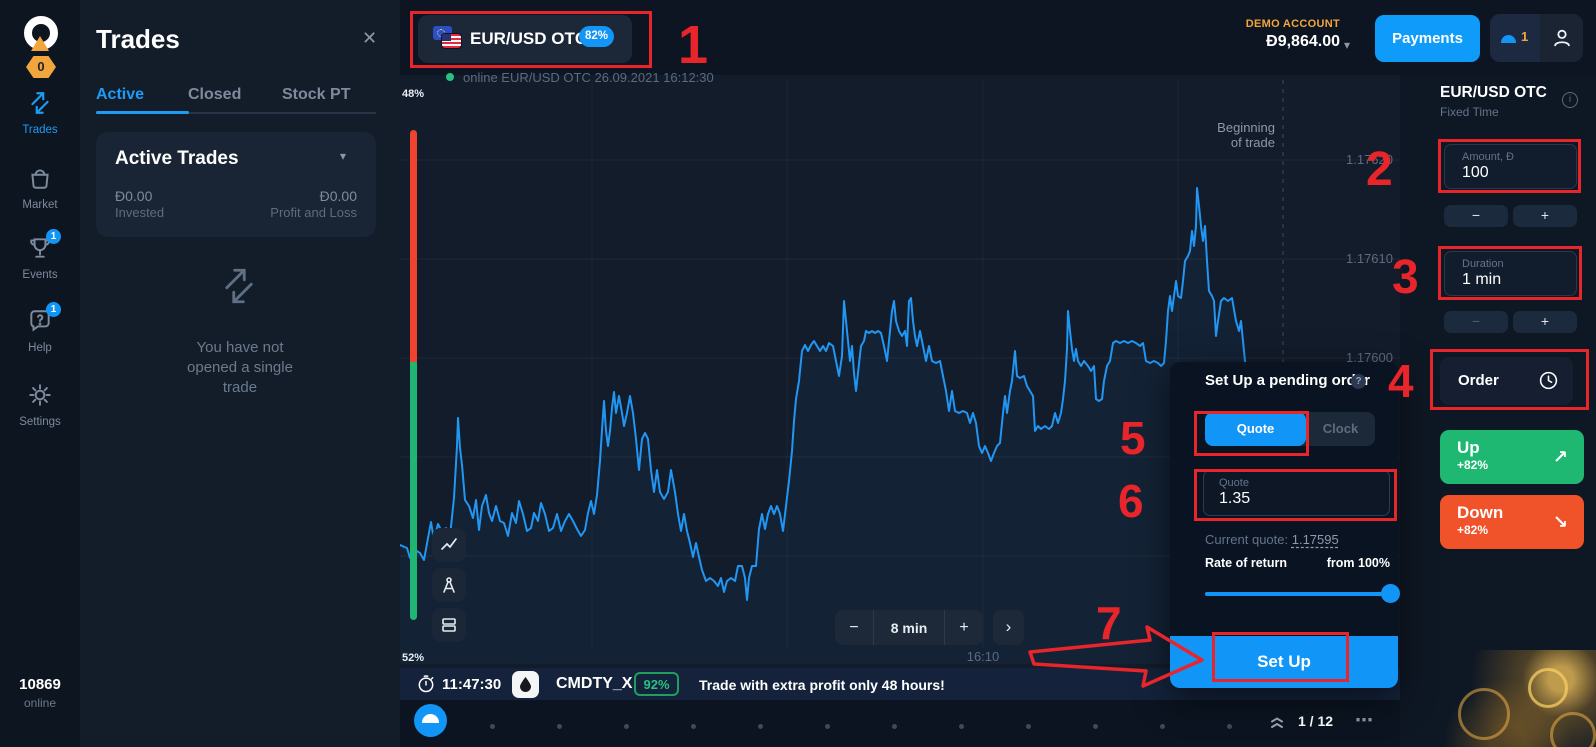 Image resolution: width=1596 pixels, height=747 pixels. Describe the element at coordinates (1277, 723) in the screenshot. I see `collapse-icon` at that location.